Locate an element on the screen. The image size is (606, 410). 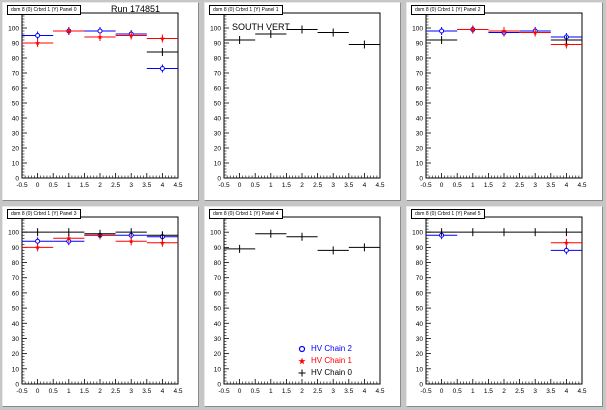
x-tick-label: 0 is located at coordinates (442, 391).